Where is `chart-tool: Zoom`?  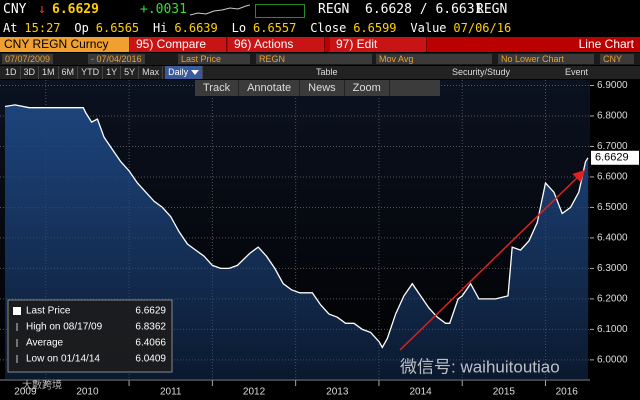
chart-tool: Zoom is located at coordinates (367, 88).